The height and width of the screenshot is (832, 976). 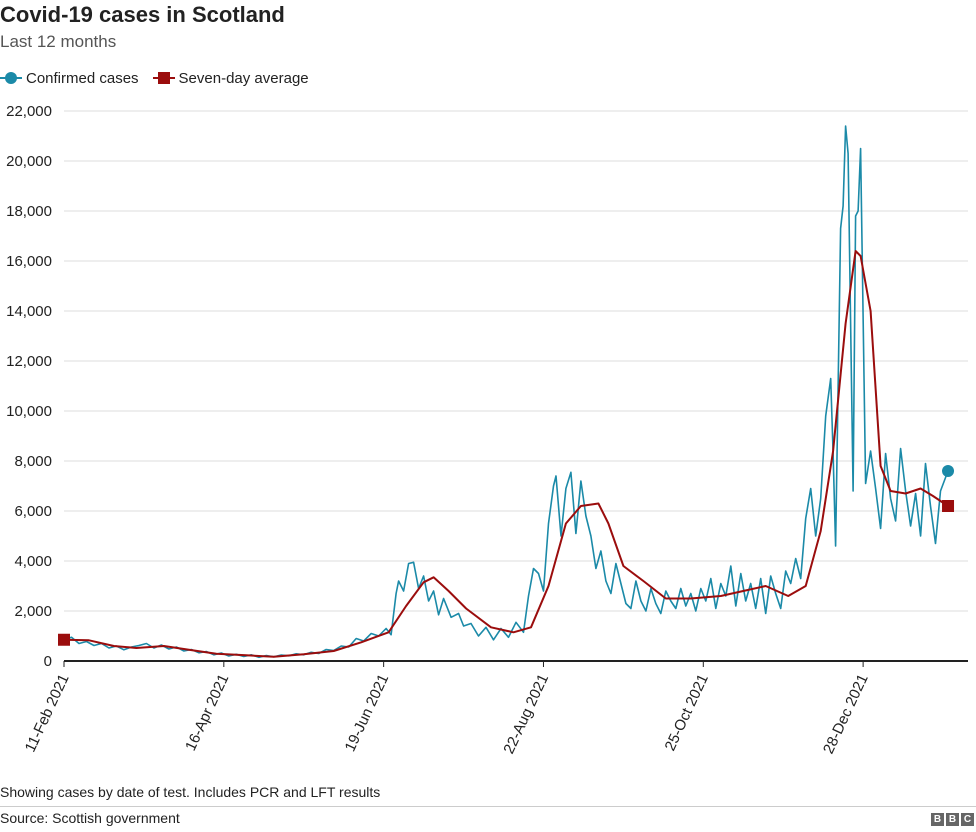 I want to click on y-tick-label: 2,000, so click(x=33, y=611).